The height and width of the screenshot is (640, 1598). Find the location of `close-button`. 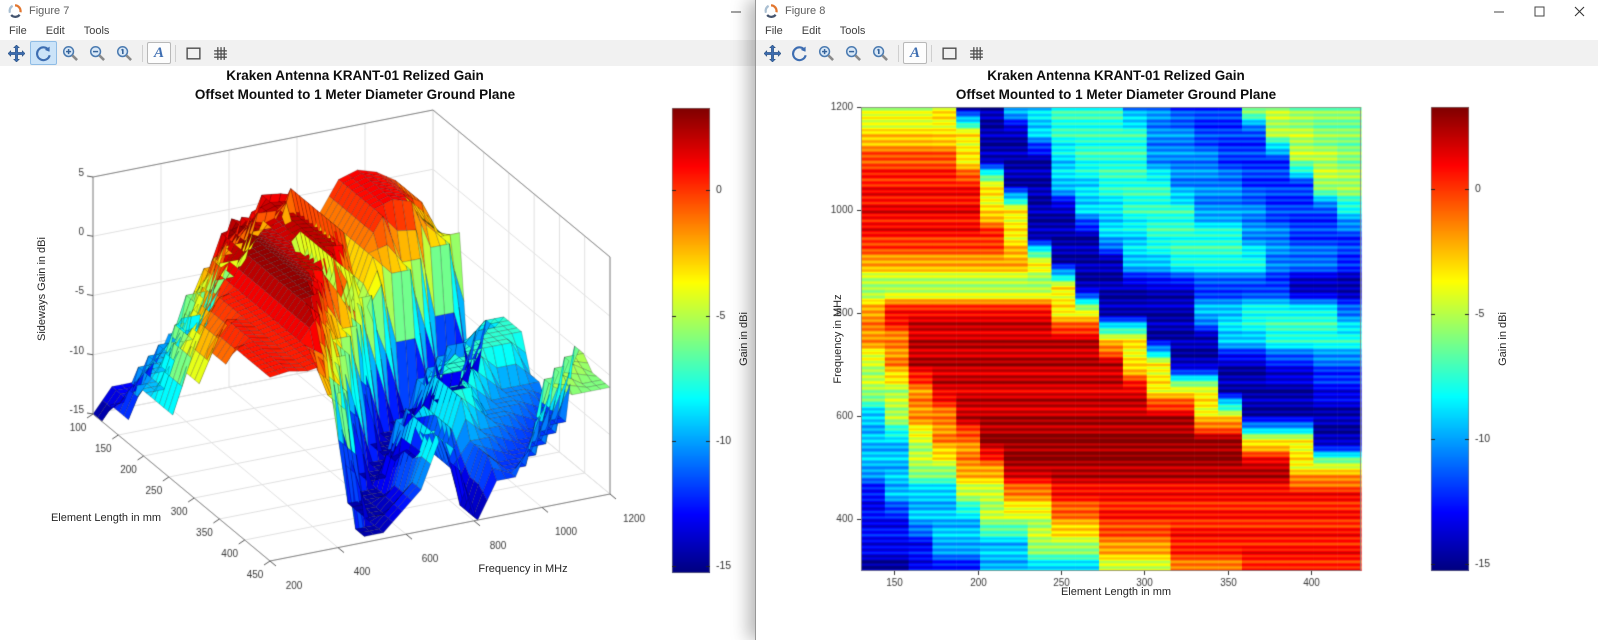

close-button is located at coordinates (1578, 11).